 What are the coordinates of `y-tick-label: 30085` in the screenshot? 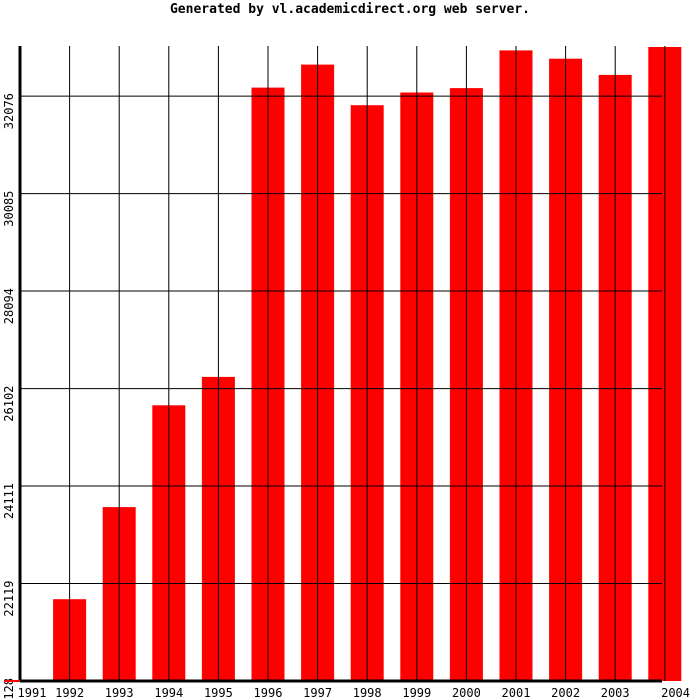 It's located at (9, 209).